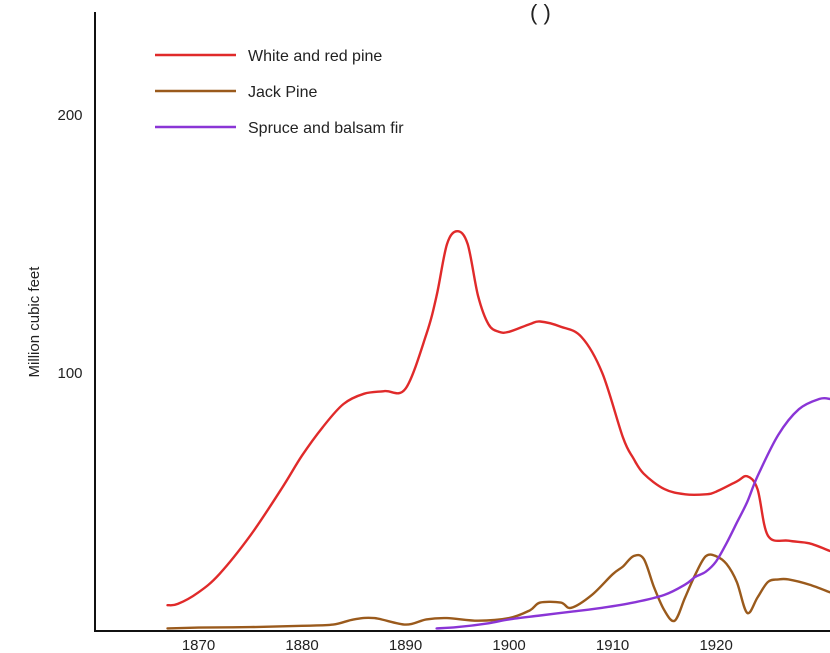 This screenshot has height=653, width=830. Describe the element at coordinates (69, 115) in the screenshot. I see `y-tick-label: 200` at that location.